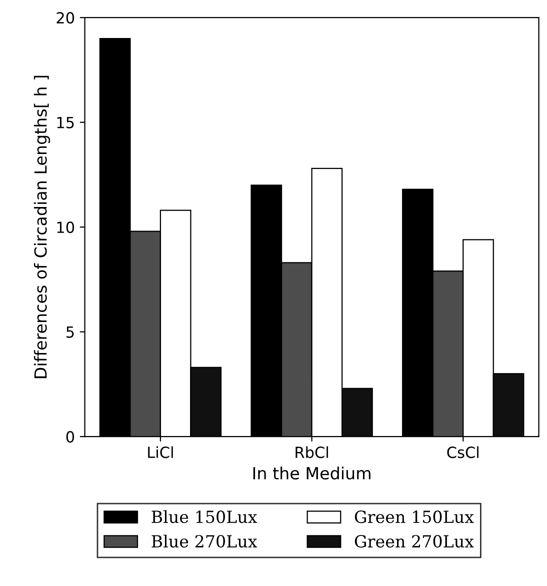 The image size is (547, 586). Describe the element at coordinates (65, 228) in the screenshot. I see `y-tick-label: 10` at that location.